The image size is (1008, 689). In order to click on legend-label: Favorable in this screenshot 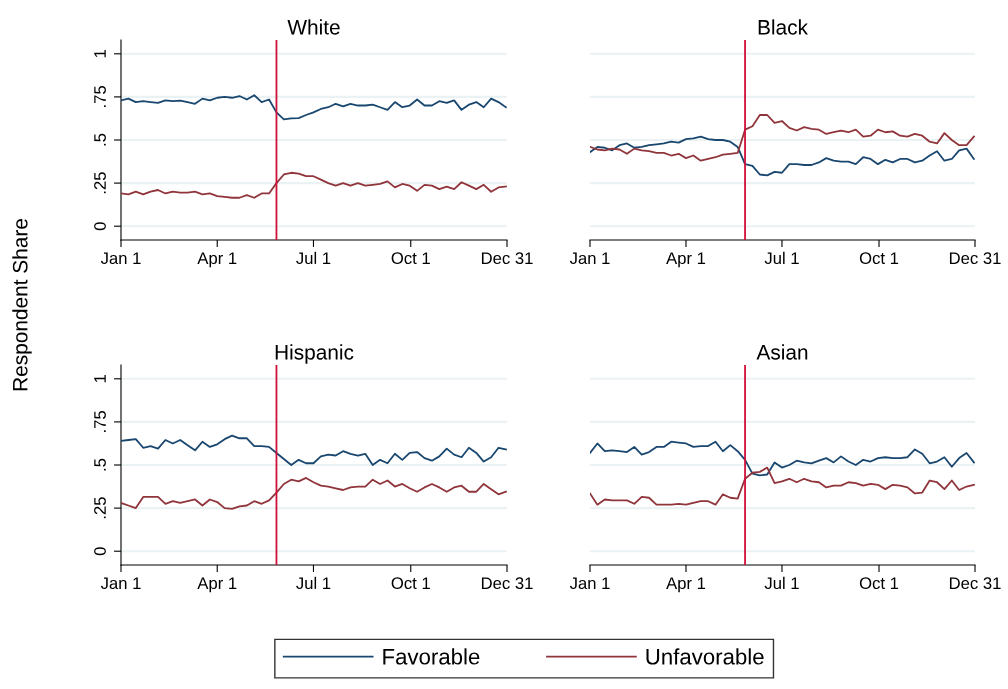, I will do `click(431, 656)`.